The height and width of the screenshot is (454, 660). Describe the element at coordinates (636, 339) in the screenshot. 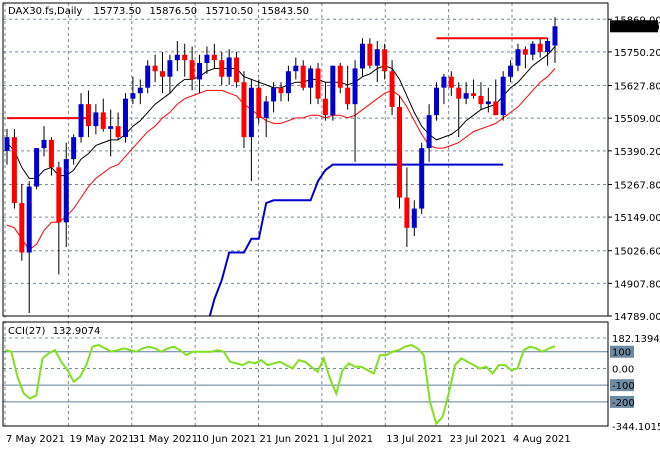

I see `cci-tick-label: 182.1394` at that location.